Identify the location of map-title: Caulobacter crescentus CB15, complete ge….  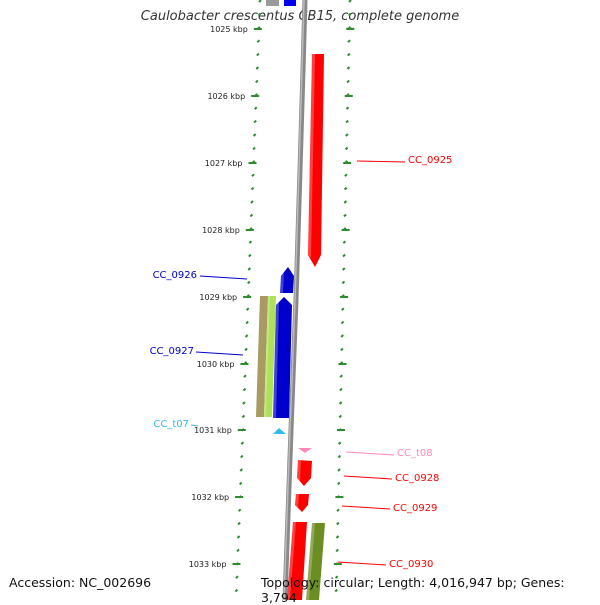
(300, 16).